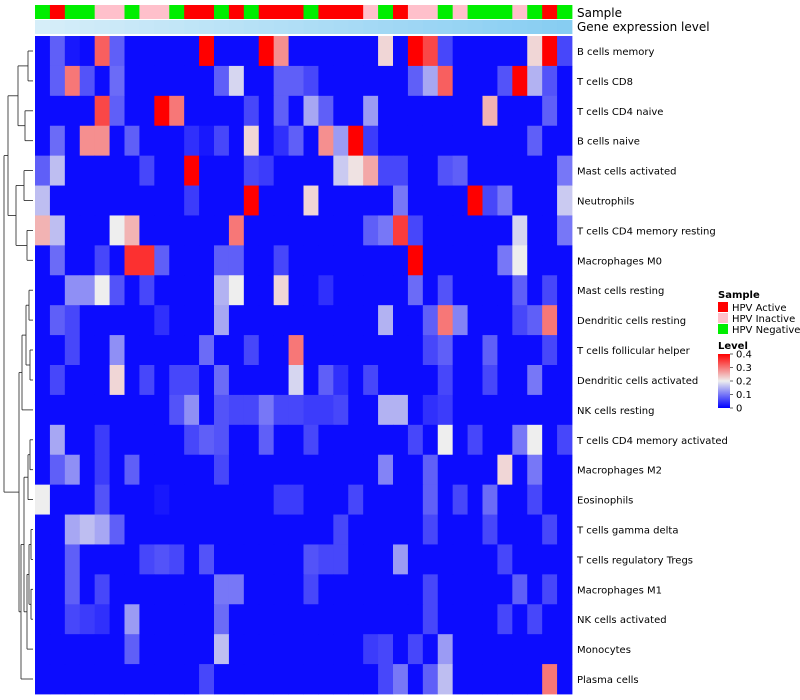 The width and height of the screenshot is (800, 700). I want to click on row-label: Macrophages M0, so click(619, 261).